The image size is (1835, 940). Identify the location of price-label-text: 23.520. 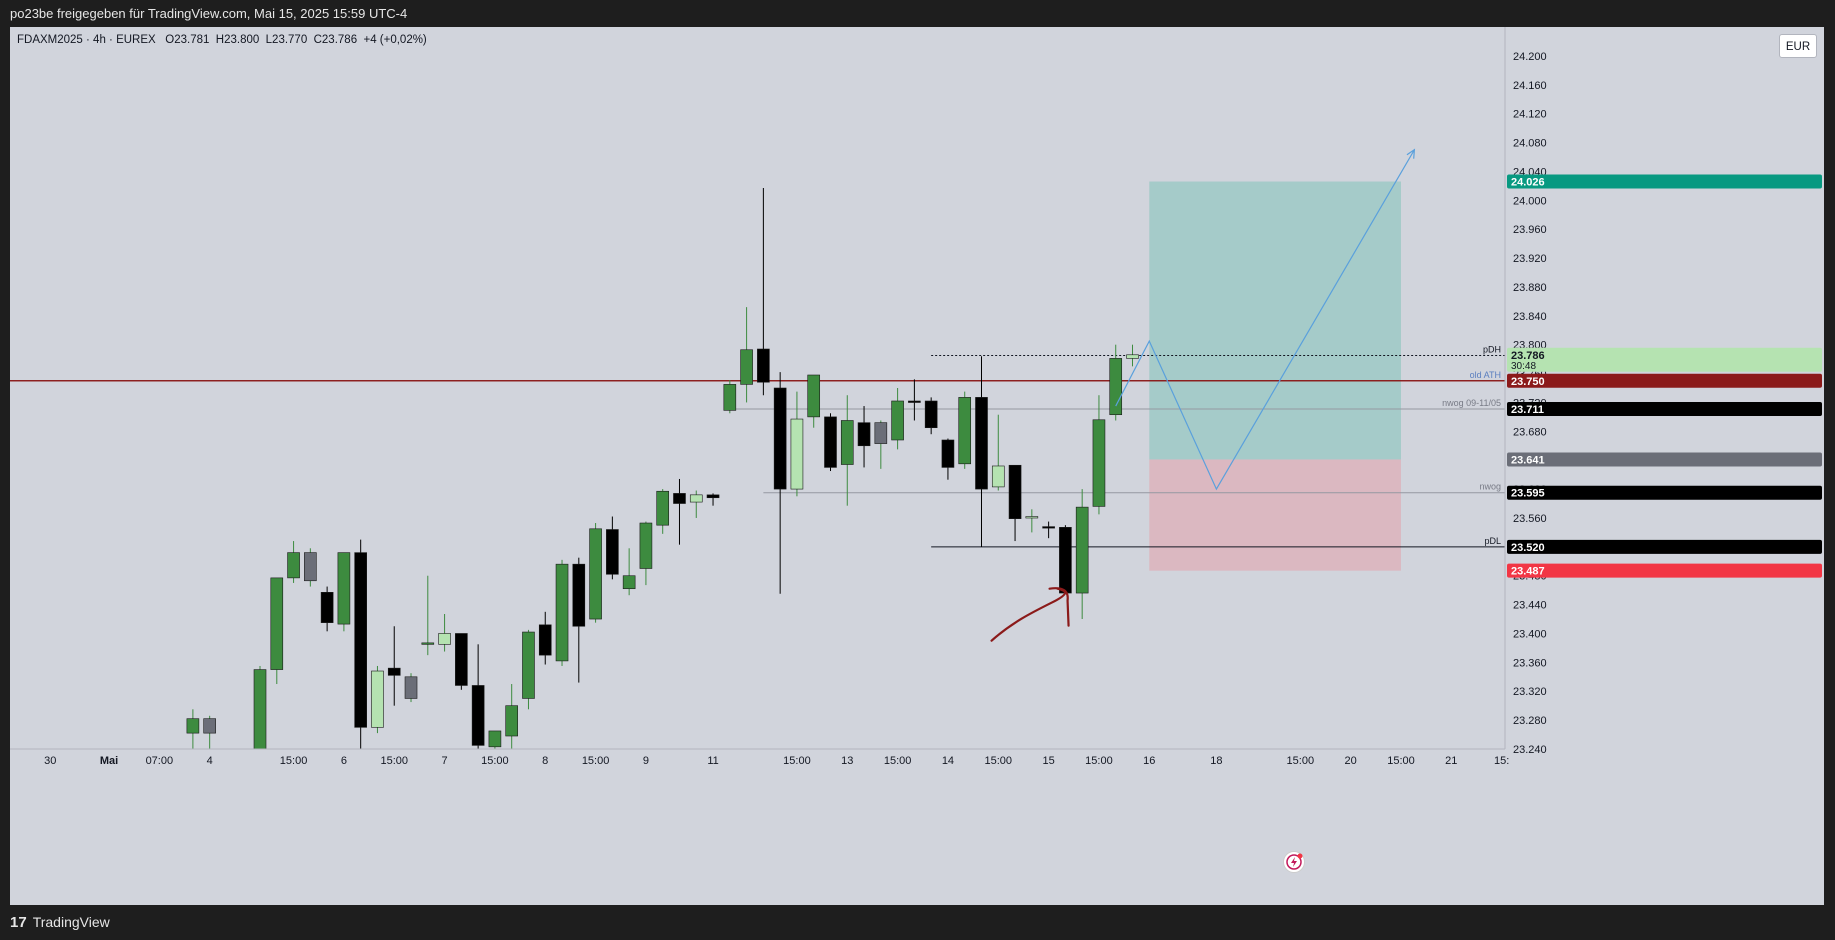
(1528, 548).